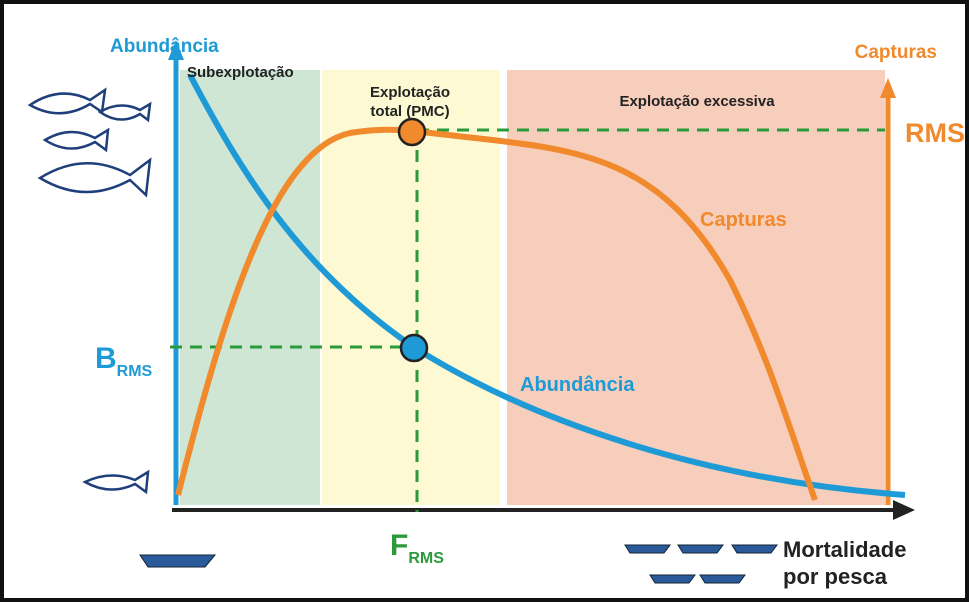 The height and width of the screenshot is (602, 969). What do you see at coordinates (410, 92) in the screenshot?
I see `zone-label: Explotação` at bounding box center [410, 92].